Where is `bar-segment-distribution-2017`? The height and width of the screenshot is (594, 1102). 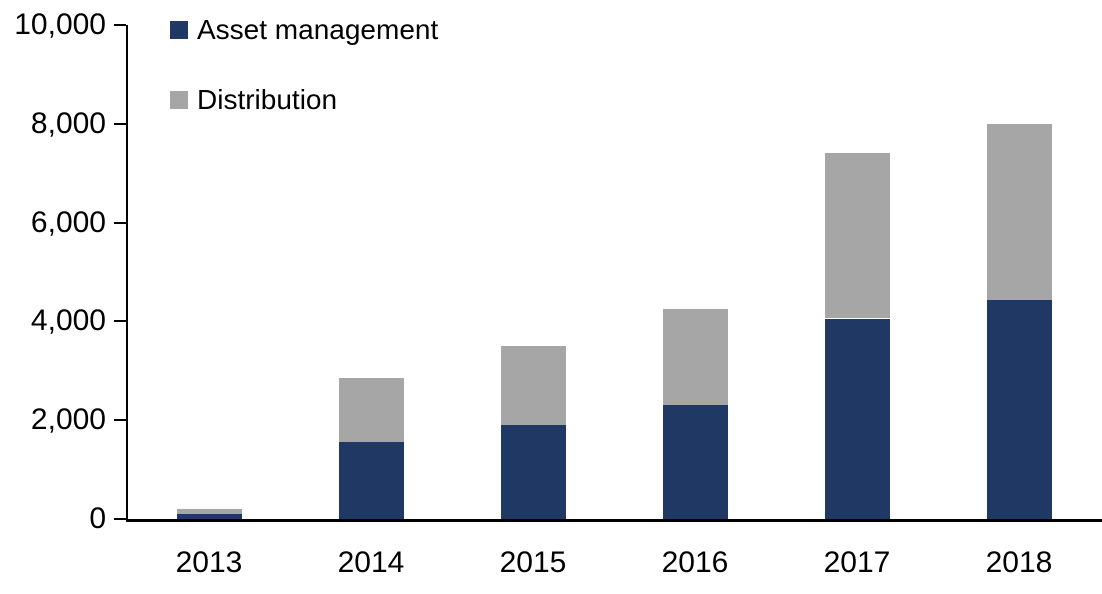 bar-segment-distribution-2017 is located at coordinates (857, 235).